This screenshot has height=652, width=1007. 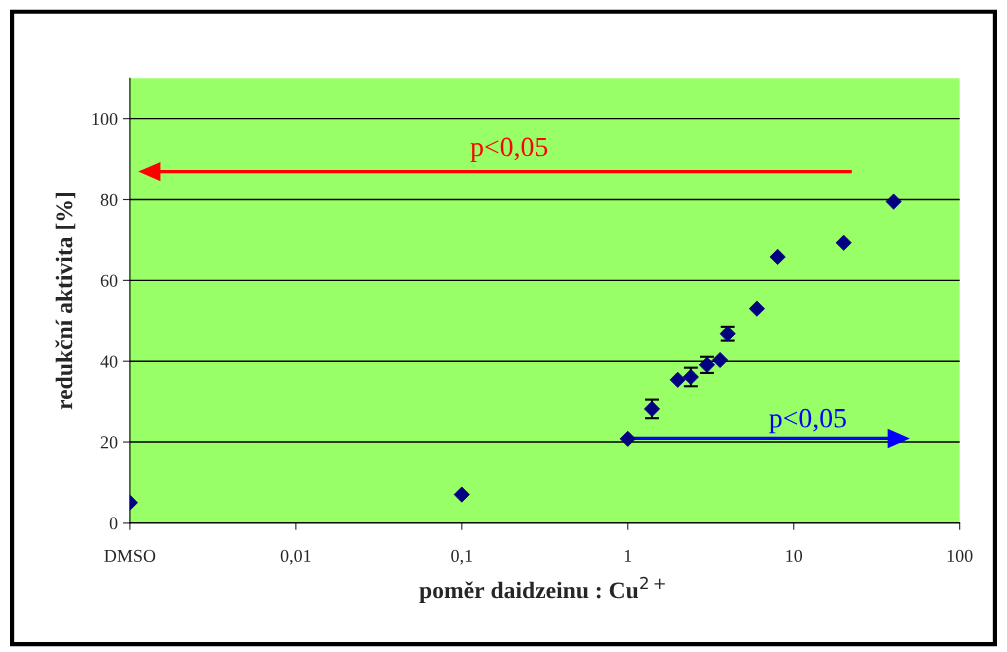 What do you see at coordinates (295, 557) in the screenshot?
I see `x-tick-label: 0,01` at bounding box center [295, 557].